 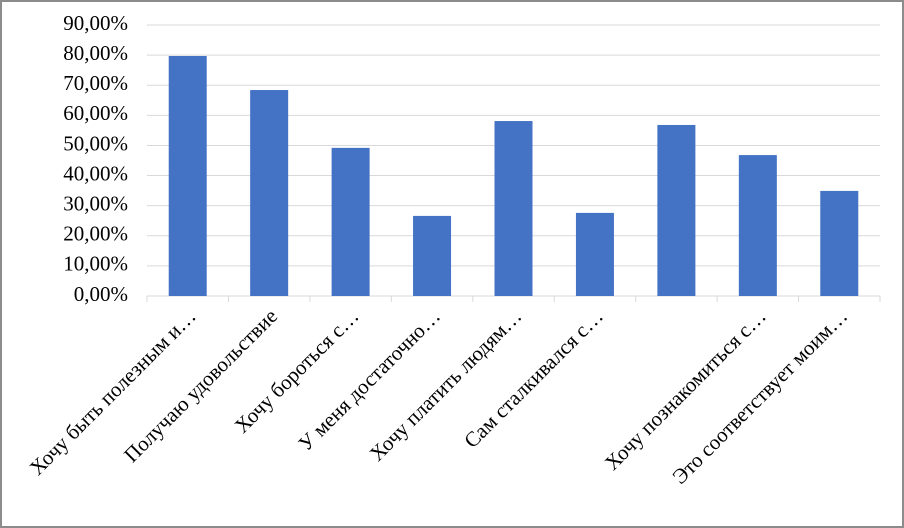 What do you see at coordinates (95, 264) in the screenshot?
I see `y-tick-label: 10,00%` at bounding box center [95, 264].